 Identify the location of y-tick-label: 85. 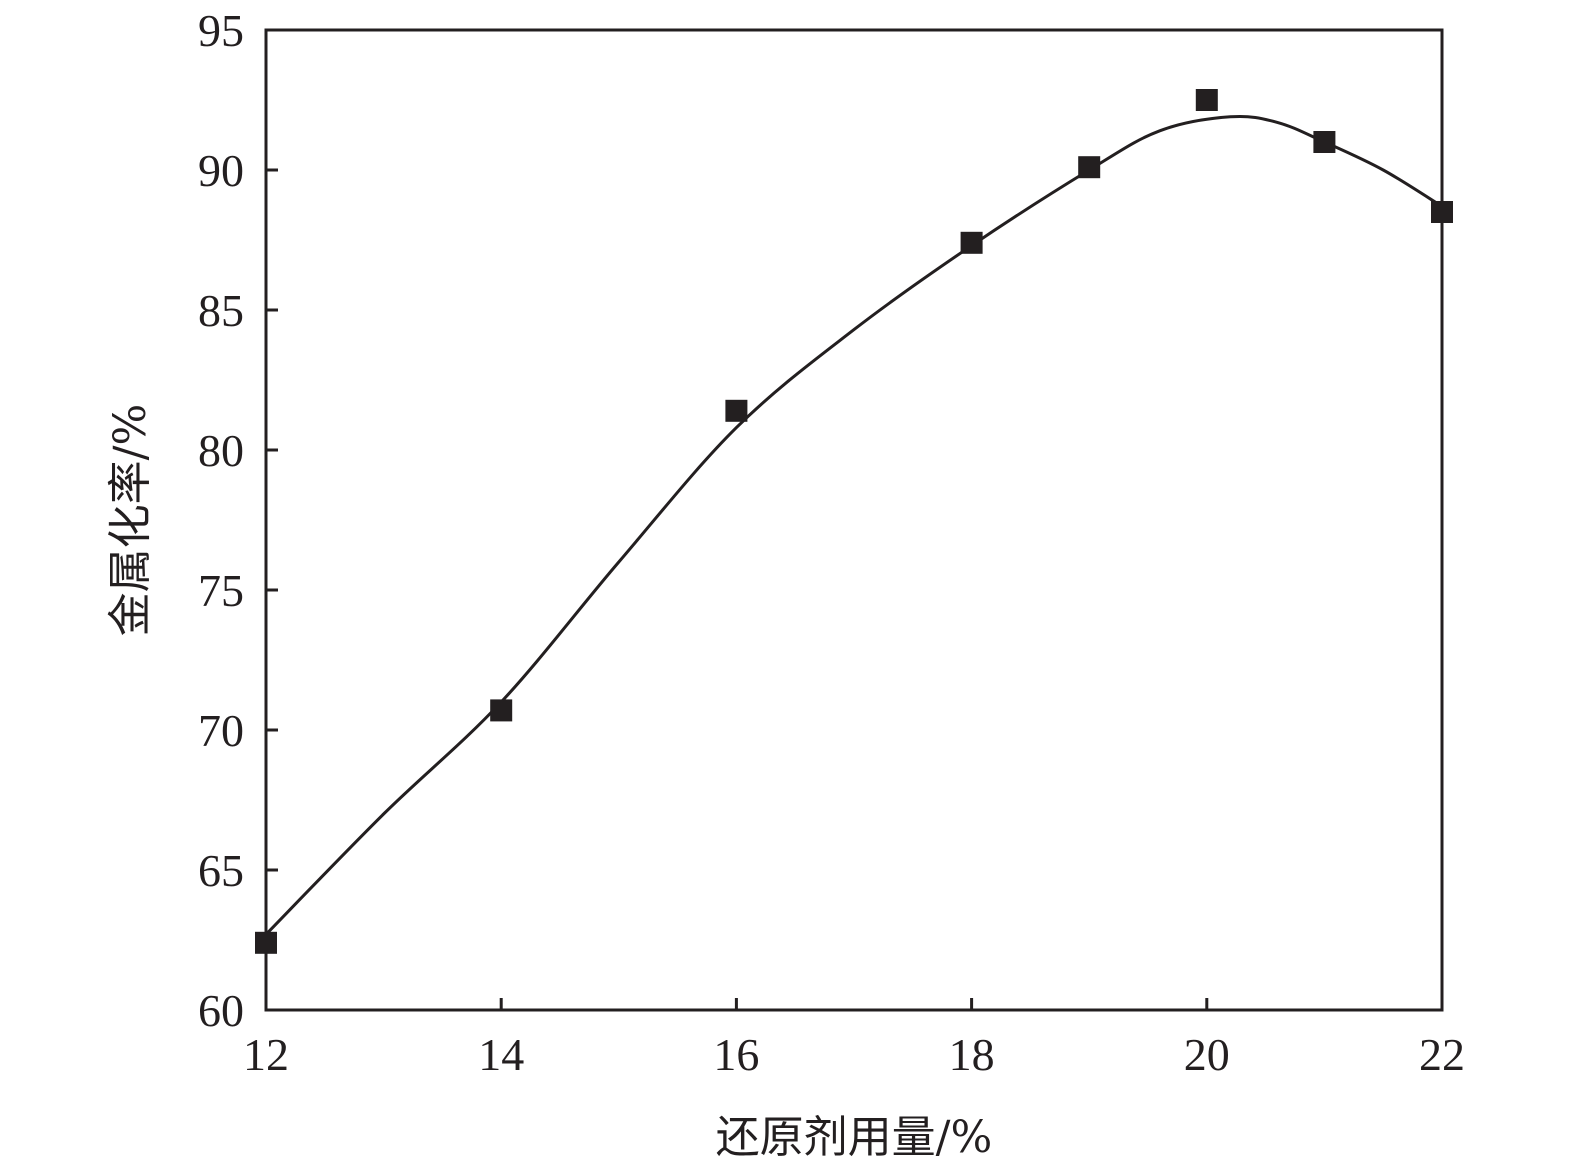
(221, 310).